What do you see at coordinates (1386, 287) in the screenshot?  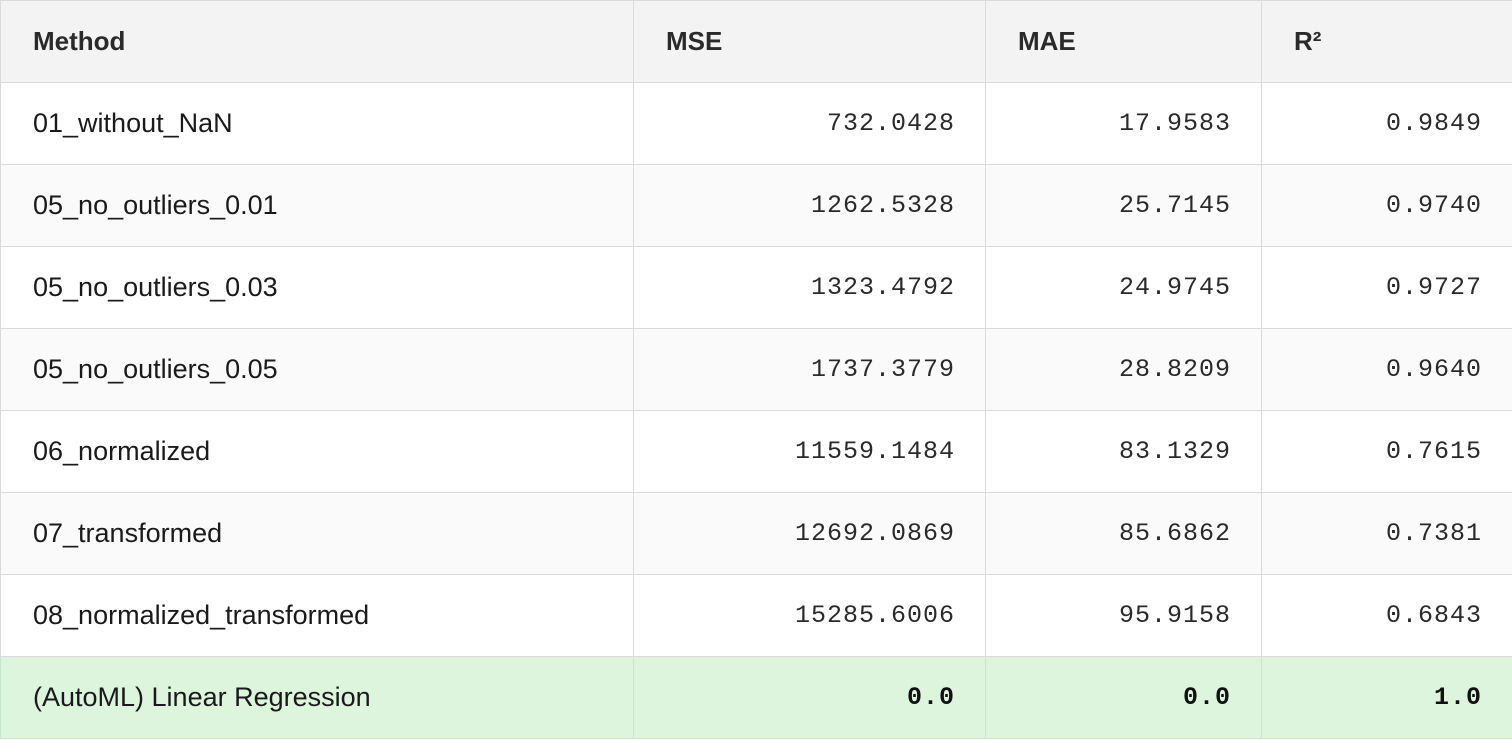 I see `cell-r2: 0.9727` at bounding box center [1386, 287].